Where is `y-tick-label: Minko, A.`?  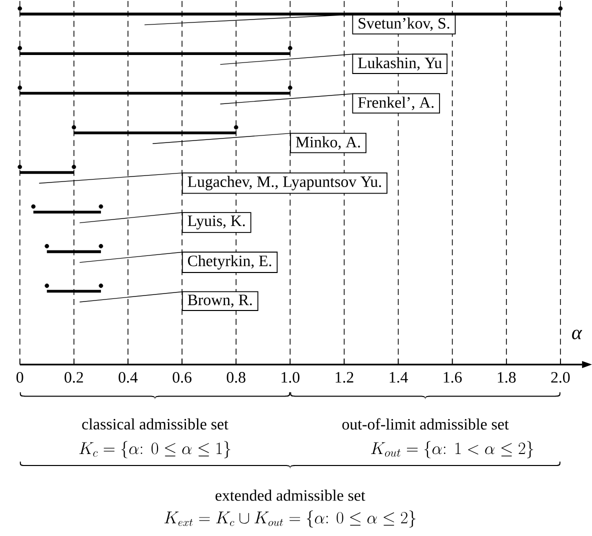
y-tick-label: Minko, A. is located at coordinates (328, 143).